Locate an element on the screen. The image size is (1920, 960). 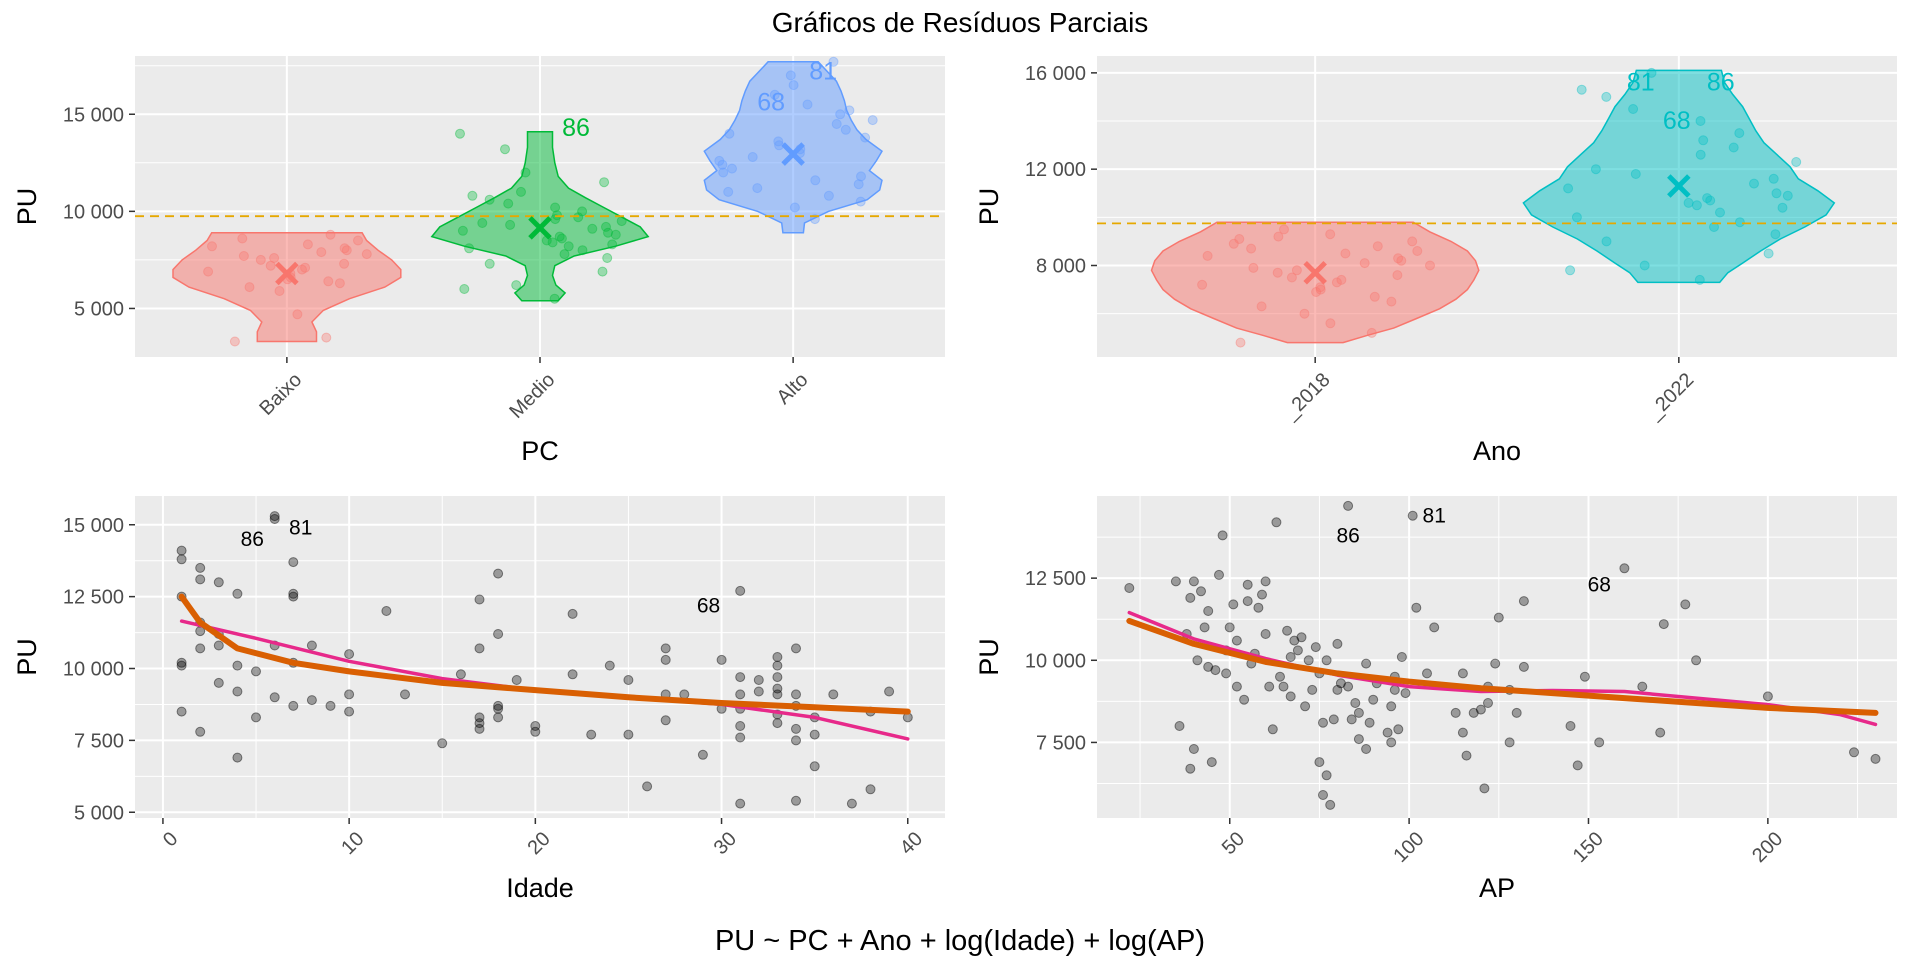
plot-background is located at coordinates (1497, 657).